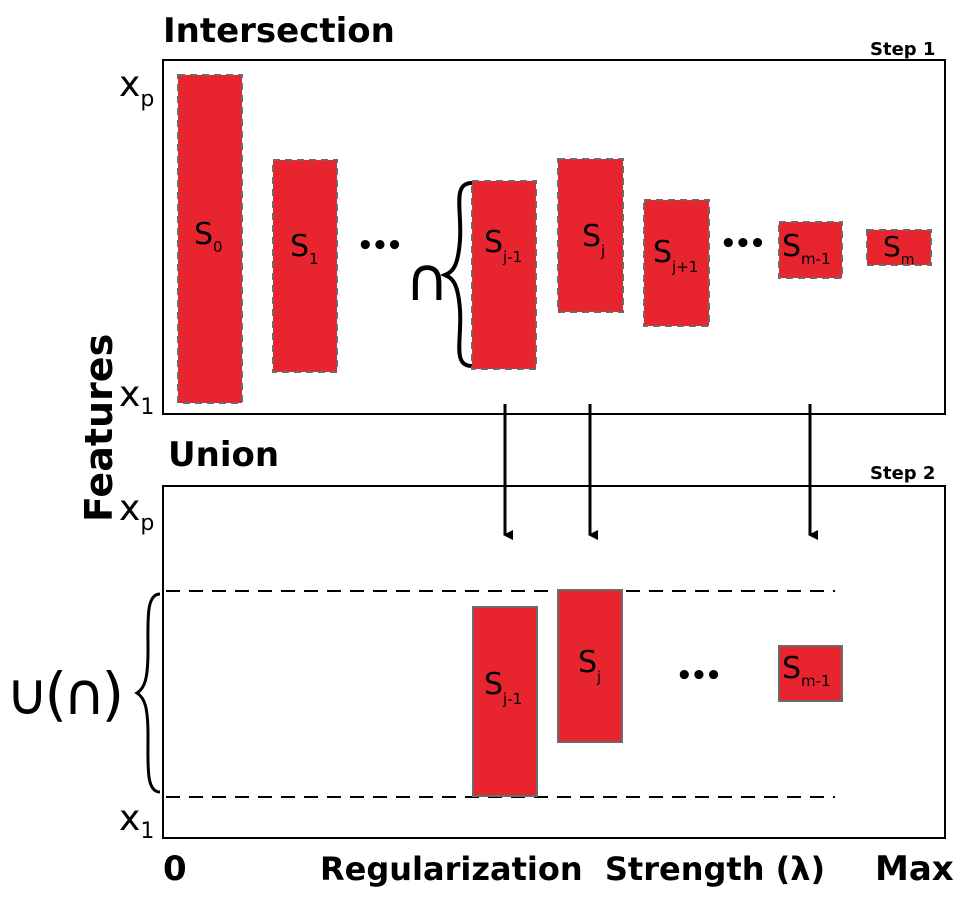 The image size is (960, 900). Describe the element at coordinates (902, 49) in the screenshot. I see `top-panel-step: Step 1` at that location.